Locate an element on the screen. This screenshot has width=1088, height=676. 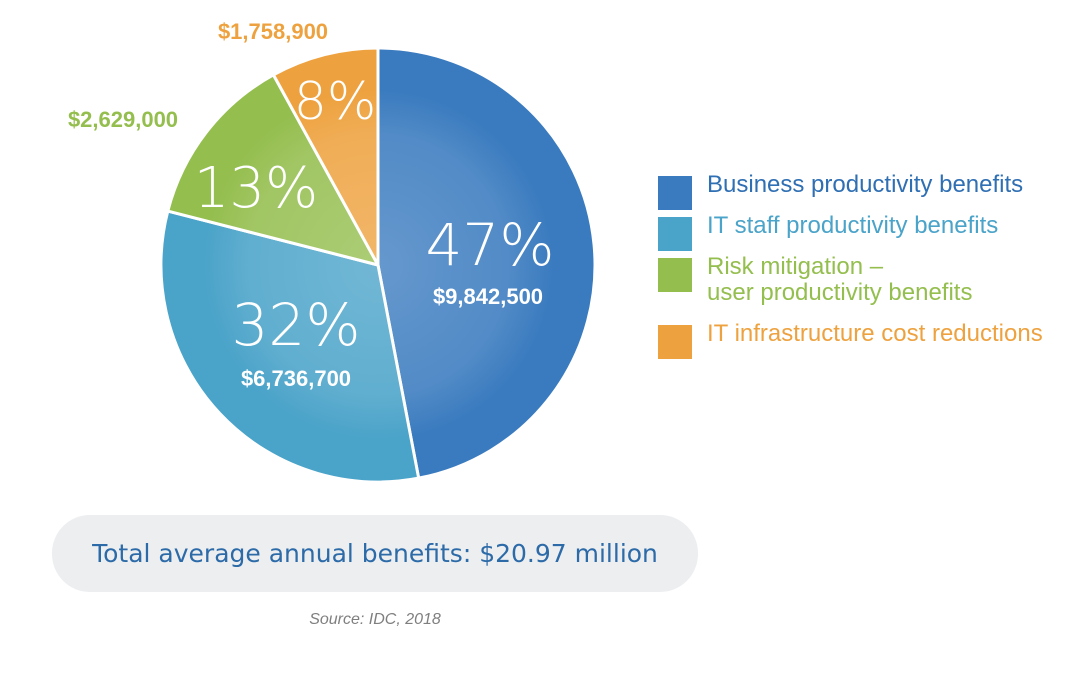
legend-label-it-infra: IT infrastructure cost reductions is located at coordinates (875, 333).